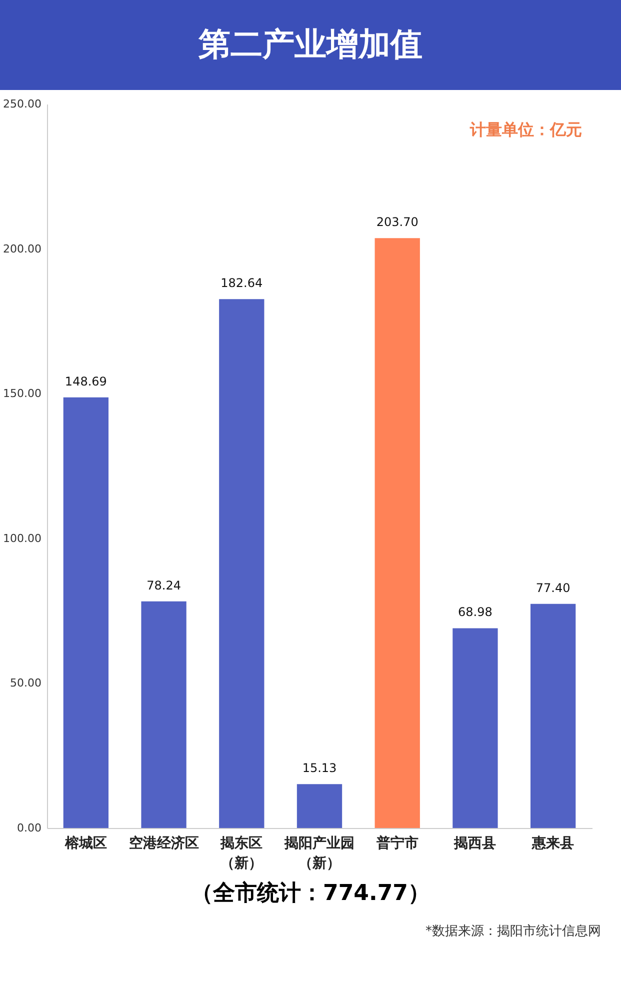 This screenshot has width=621, height=983. Describe the element at coordinates (525, 129) in the screenshot. I see `annotation: 计量单位：亿元` at that location.